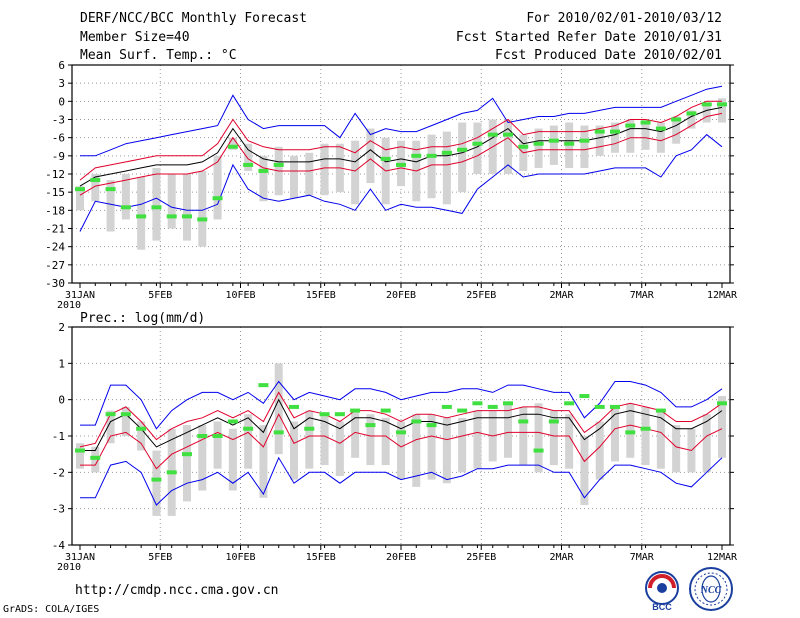  I want to click on x-tick-label: 2MAR, so click(561, 295).